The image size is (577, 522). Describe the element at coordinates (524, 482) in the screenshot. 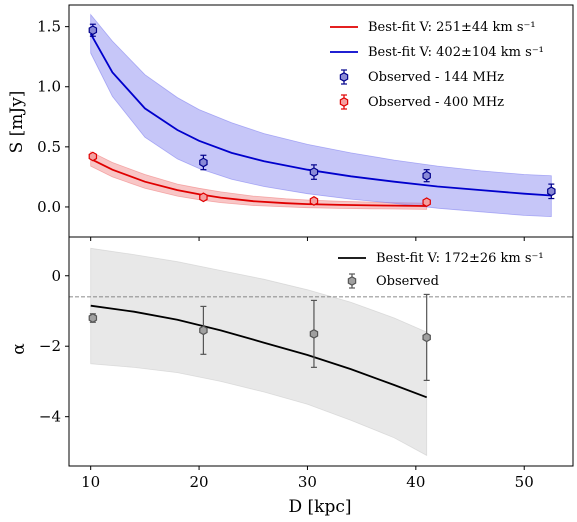

I see `x-tick-label: 50` at that location.